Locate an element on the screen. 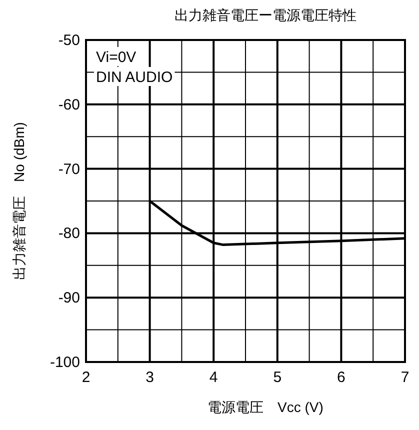  annotation: DIN AUDIO is located at coordinates (134, 77).